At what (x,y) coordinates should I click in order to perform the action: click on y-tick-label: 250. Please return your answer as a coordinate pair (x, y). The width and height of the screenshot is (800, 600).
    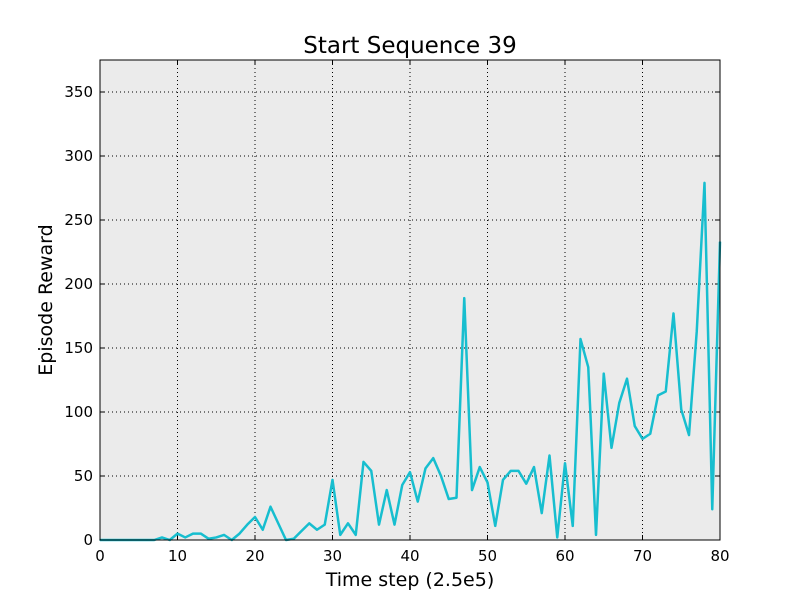
    Looking at the image, I should click on (78, 220).